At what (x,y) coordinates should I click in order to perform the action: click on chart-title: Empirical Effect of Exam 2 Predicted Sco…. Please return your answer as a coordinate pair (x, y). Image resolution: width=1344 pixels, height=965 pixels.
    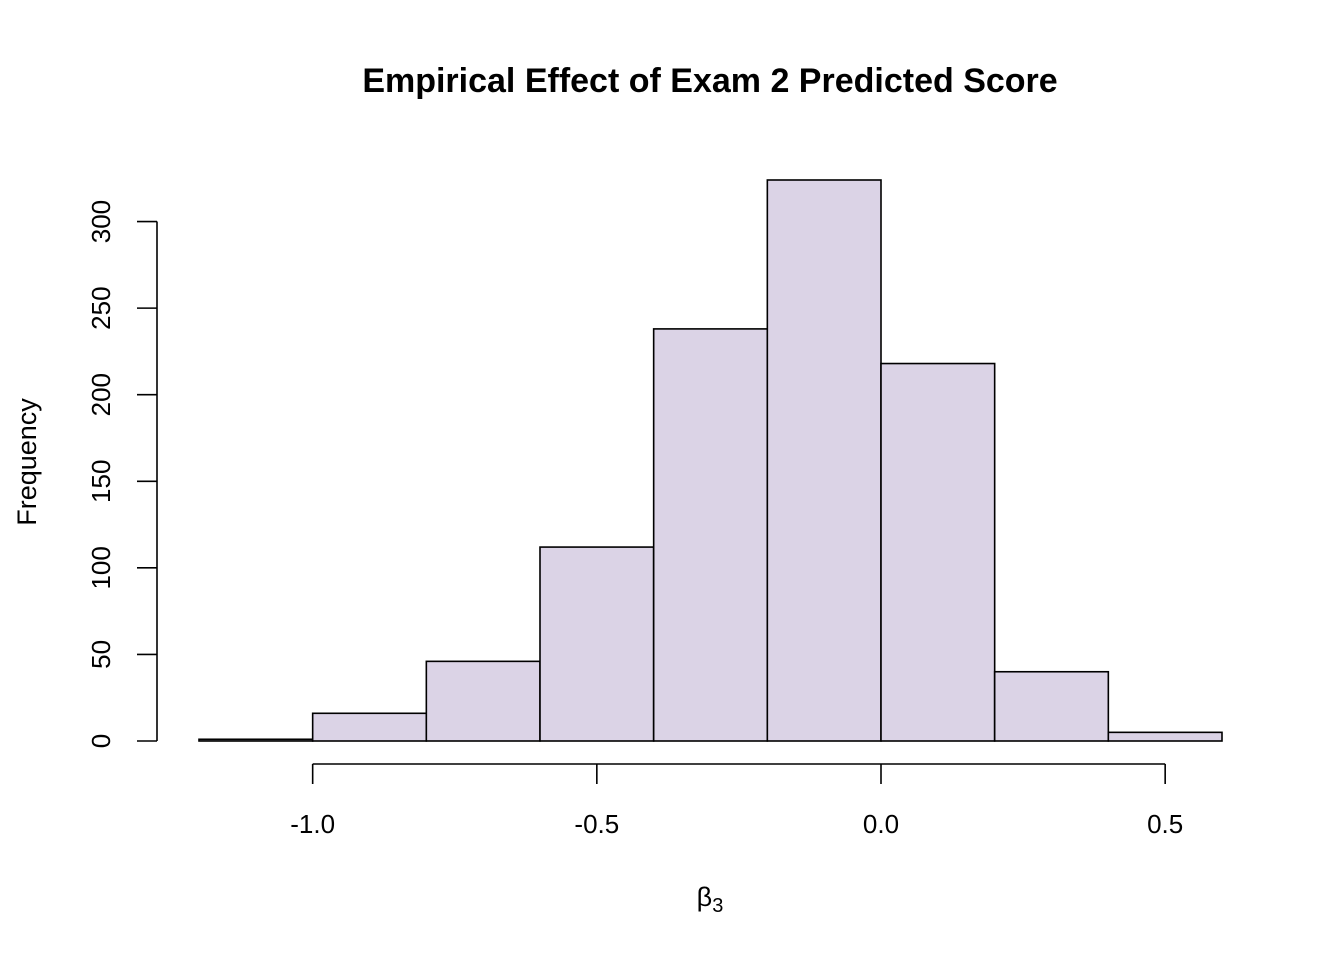
    Looking at the image, I should click on (709, 81).